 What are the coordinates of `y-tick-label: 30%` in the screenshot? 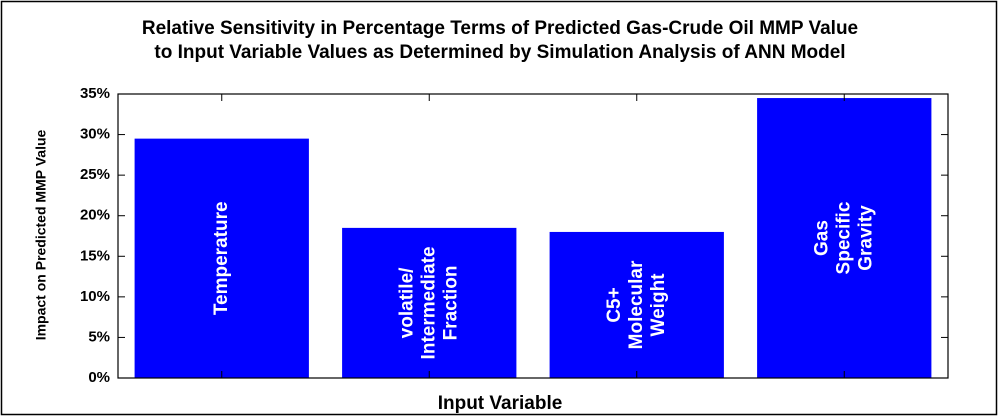 It's located at (95, 134).